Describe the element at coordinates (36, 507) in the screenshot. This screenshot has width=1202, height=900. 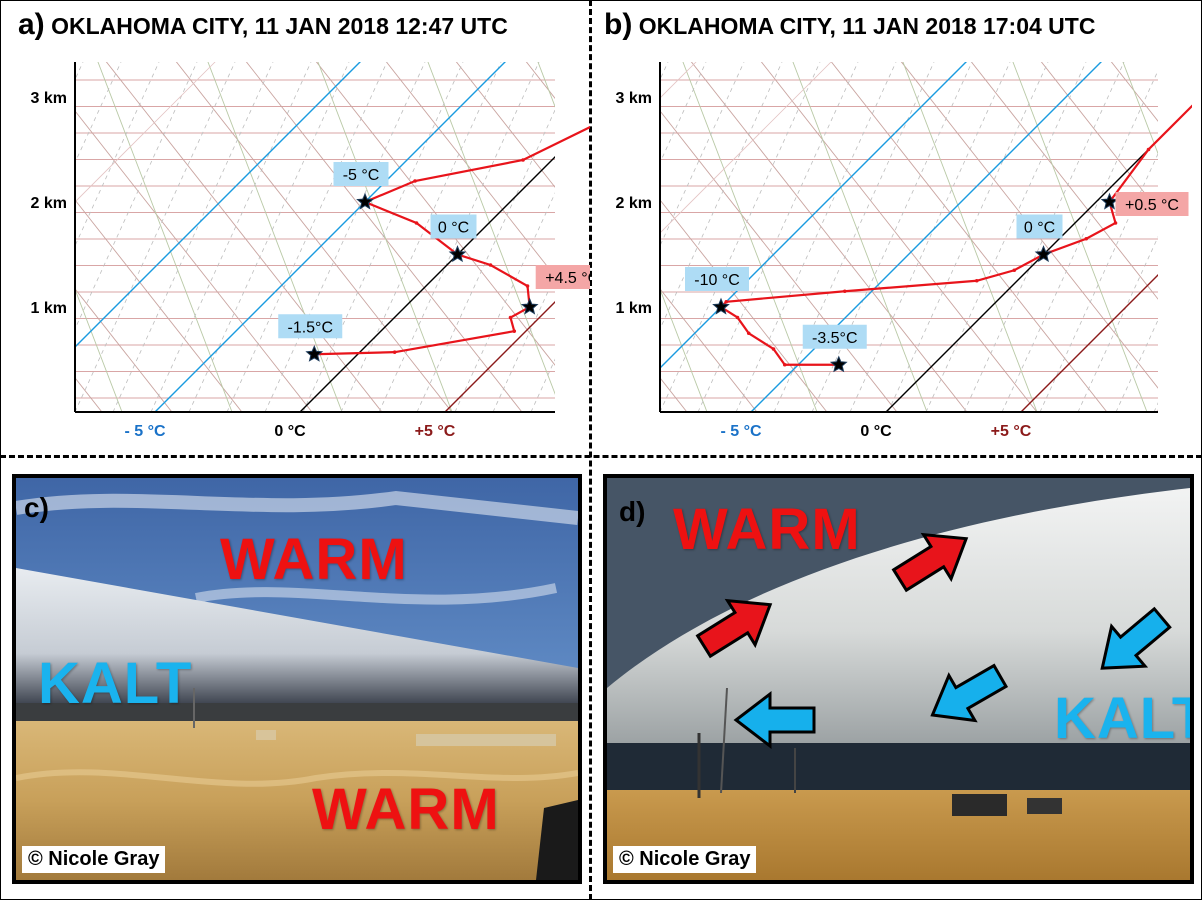
I see `panel-c-letter: c)` at that location.